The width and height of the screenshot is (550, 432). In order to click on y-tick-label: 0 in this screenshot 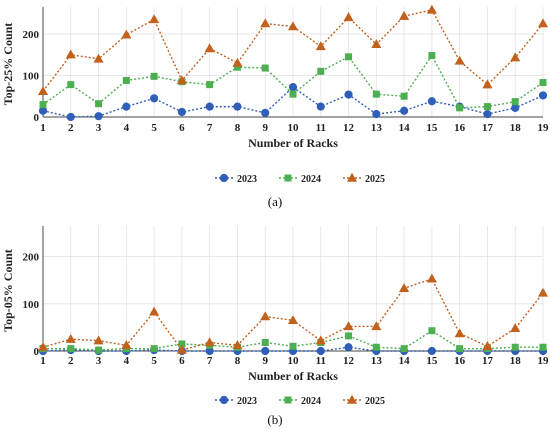, I will do `click(37, 352)`.